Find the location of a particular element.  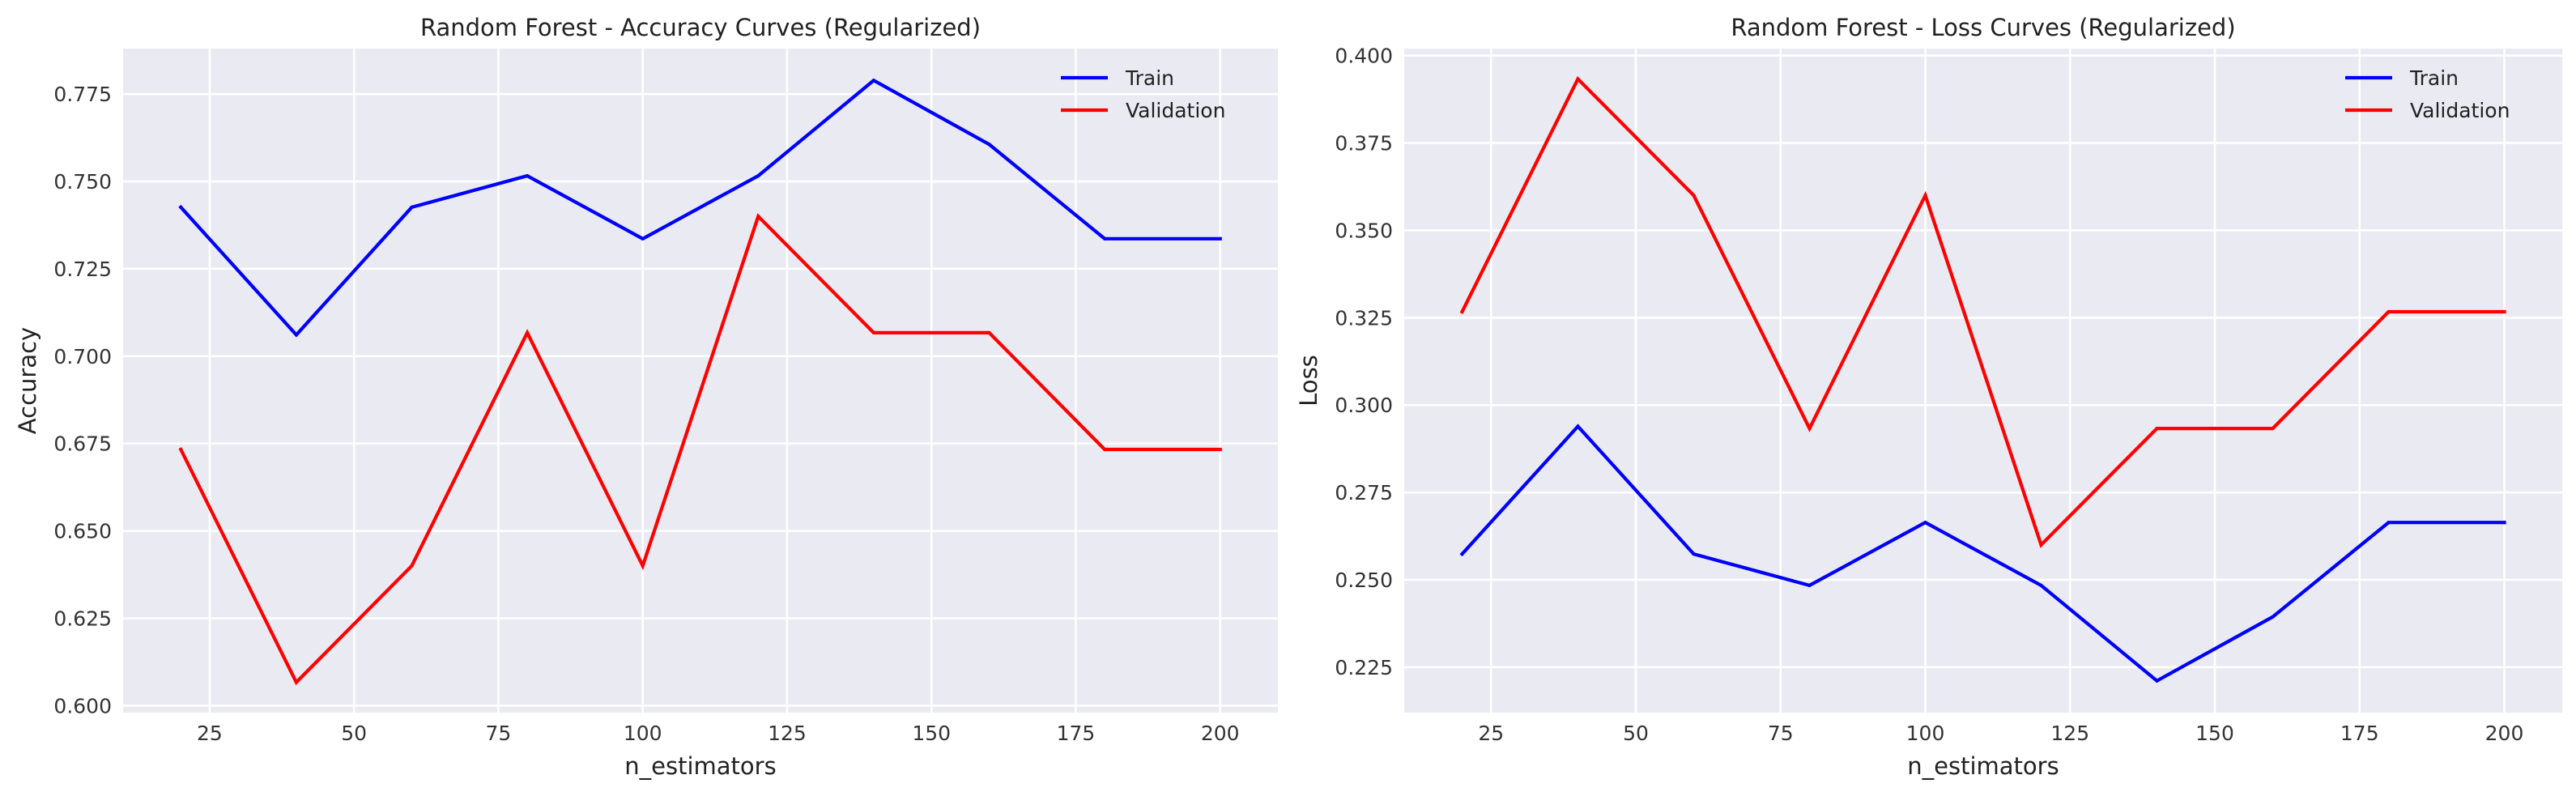

accuracy-x-tick-label: 50 is located at coordinates (354, 733).